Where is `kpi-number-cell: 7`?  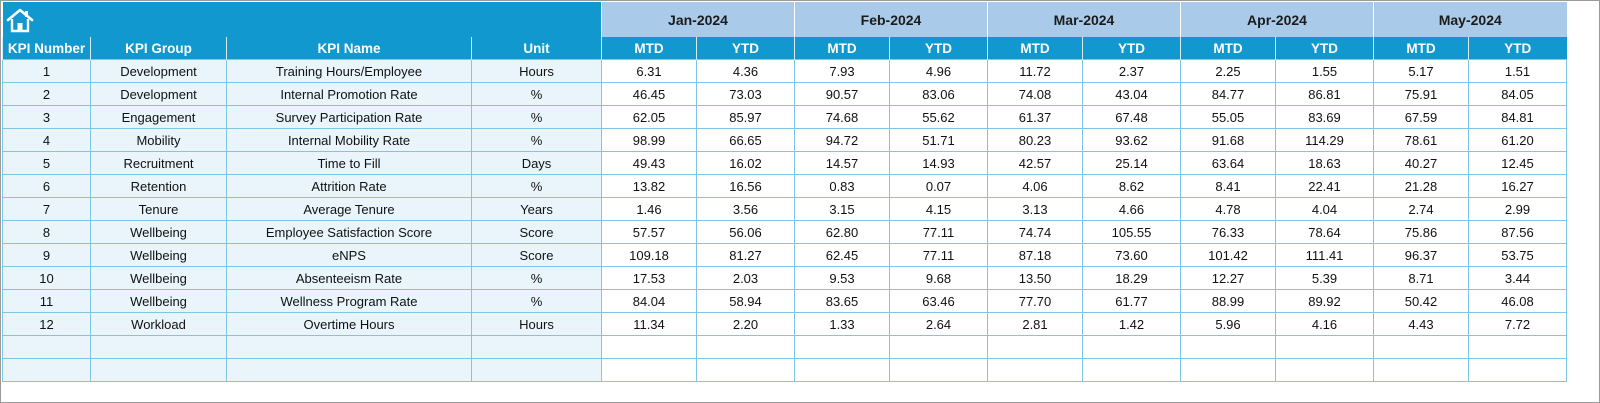 kpi-number-cell: 7 is located at coordinates (46, 209).